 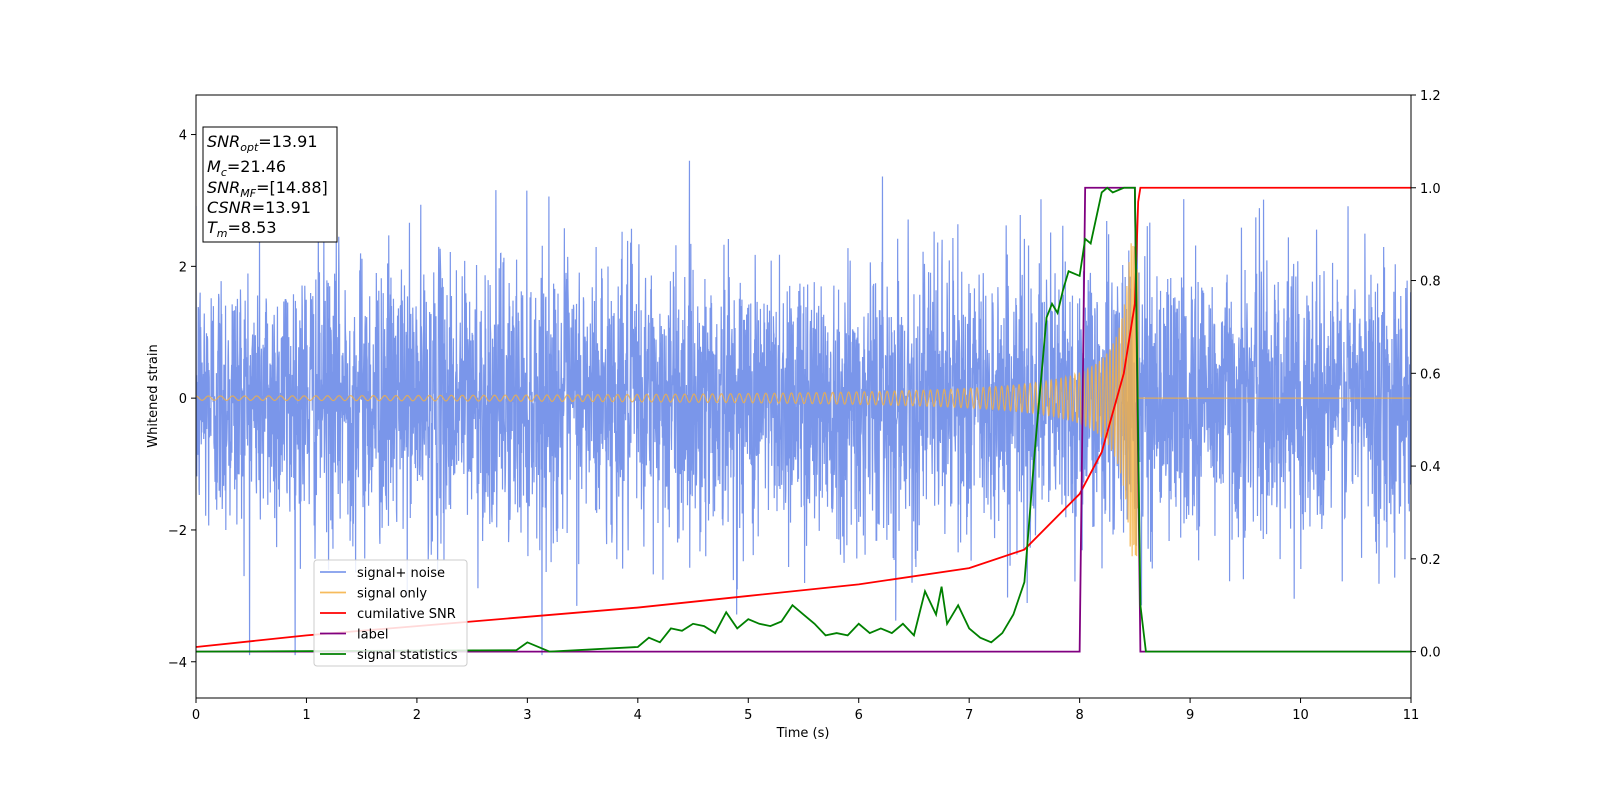 I want to click on x-tick-label: 8, so click(x=1079, y=715).